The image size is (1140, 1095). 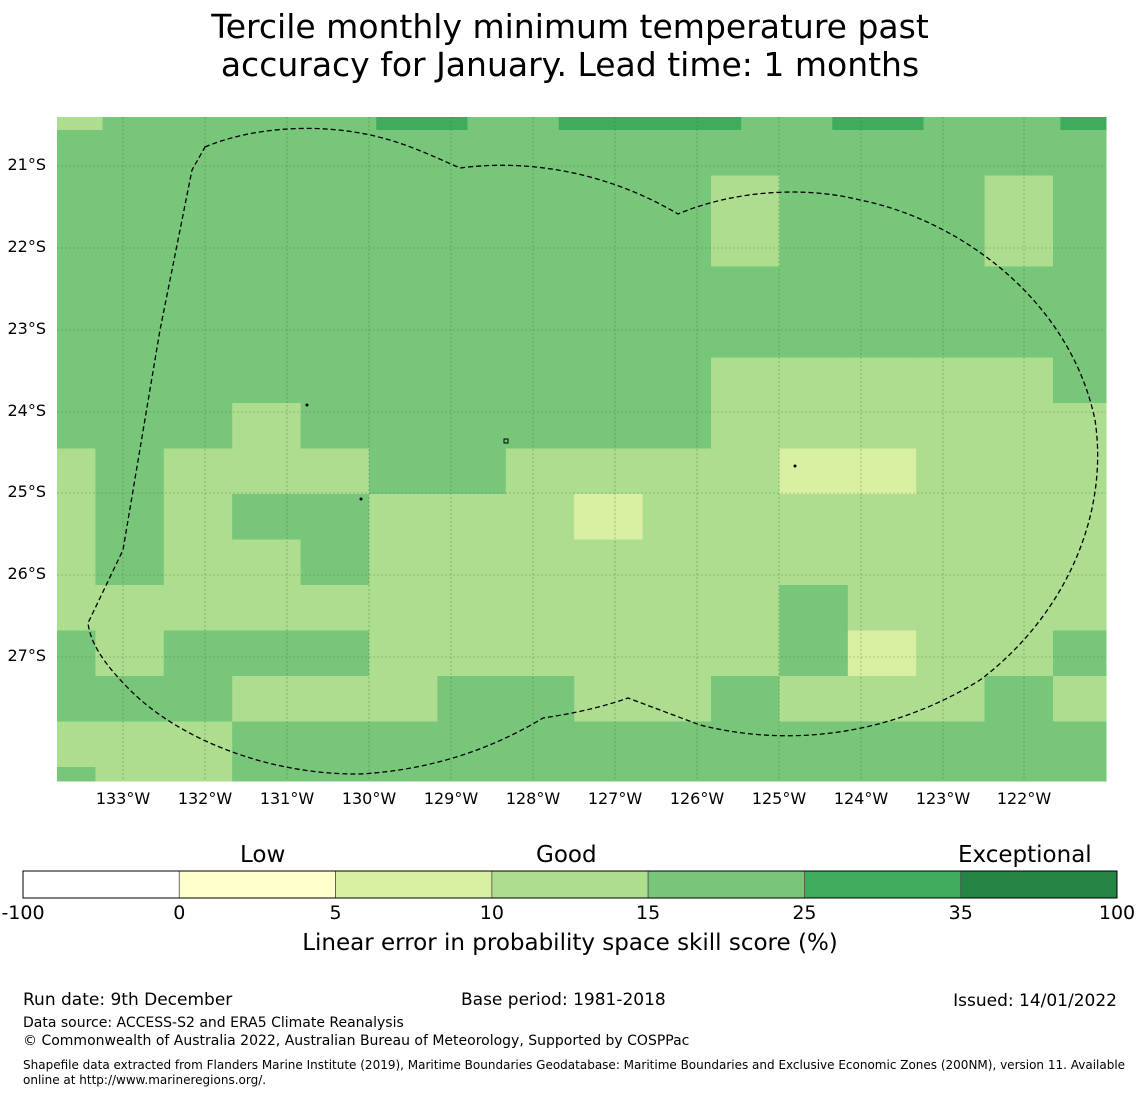 What do you see at coordinates (726, 884) in the screenshot?
I see `colorbar-segment` at bounding box center [726, 884].